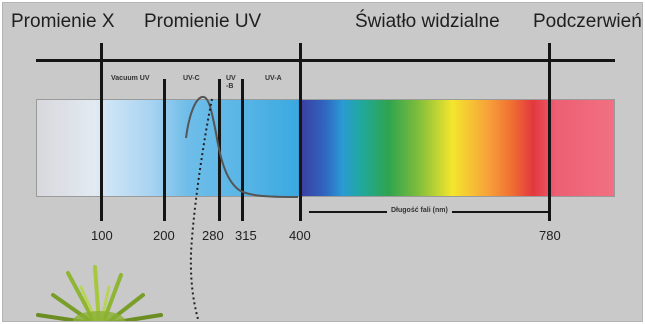  Describe the element at coordinates (325, 60) in the screenshot. I see `top-divider-line` at that location.